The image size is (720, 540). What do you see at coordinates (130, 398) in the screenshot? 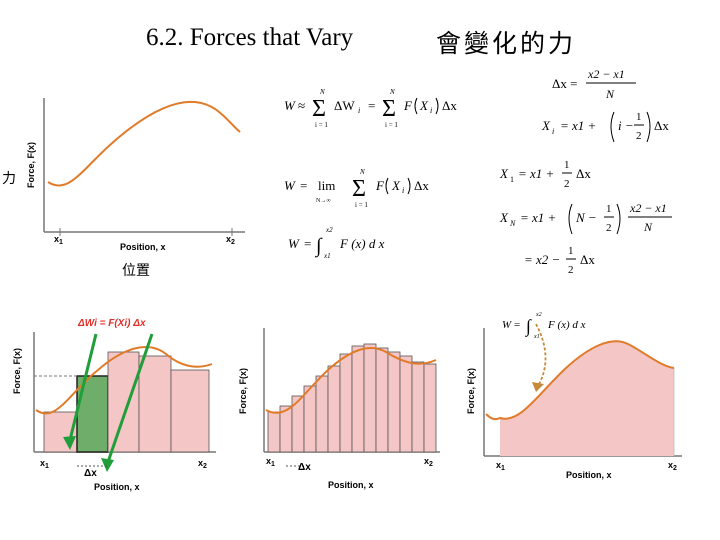
I see `arrow-to-width` at bounding box center [130, 398].